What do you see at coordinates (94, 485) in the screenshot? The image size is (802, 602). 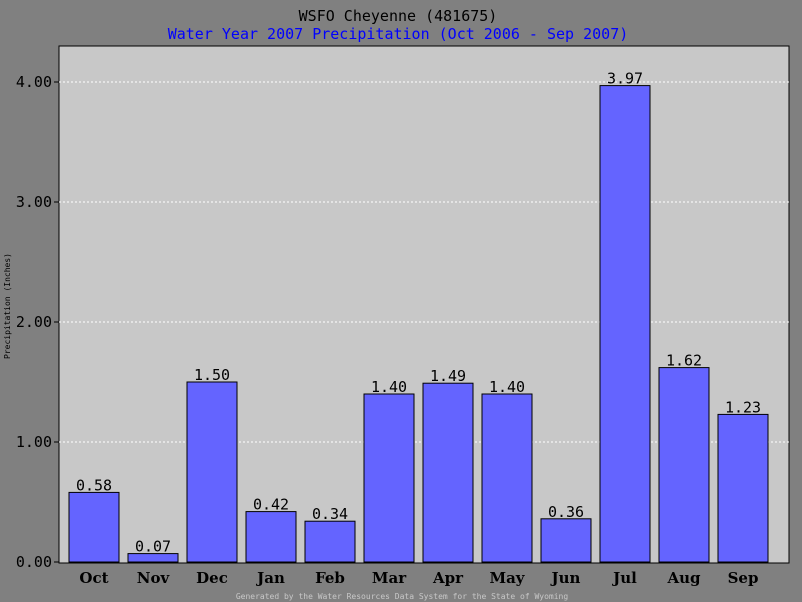 I see `data-label-oct: 0.58` at bounding box center [94, 485].